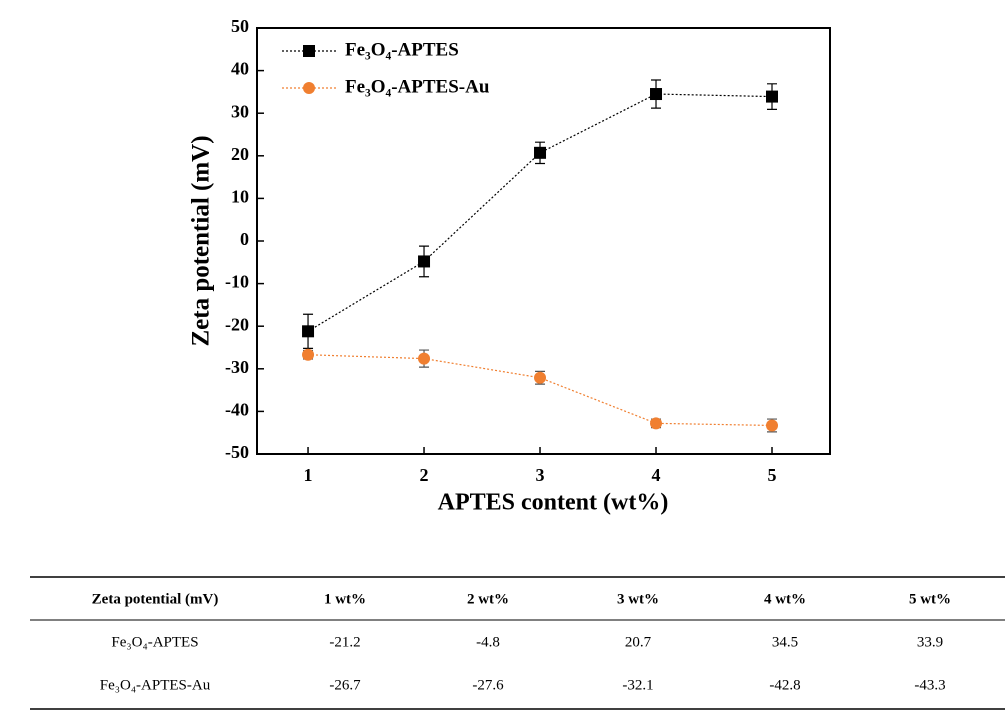  Describe the element at coordinates (540, 390) in the screenshot. I see `series-line` at that location.